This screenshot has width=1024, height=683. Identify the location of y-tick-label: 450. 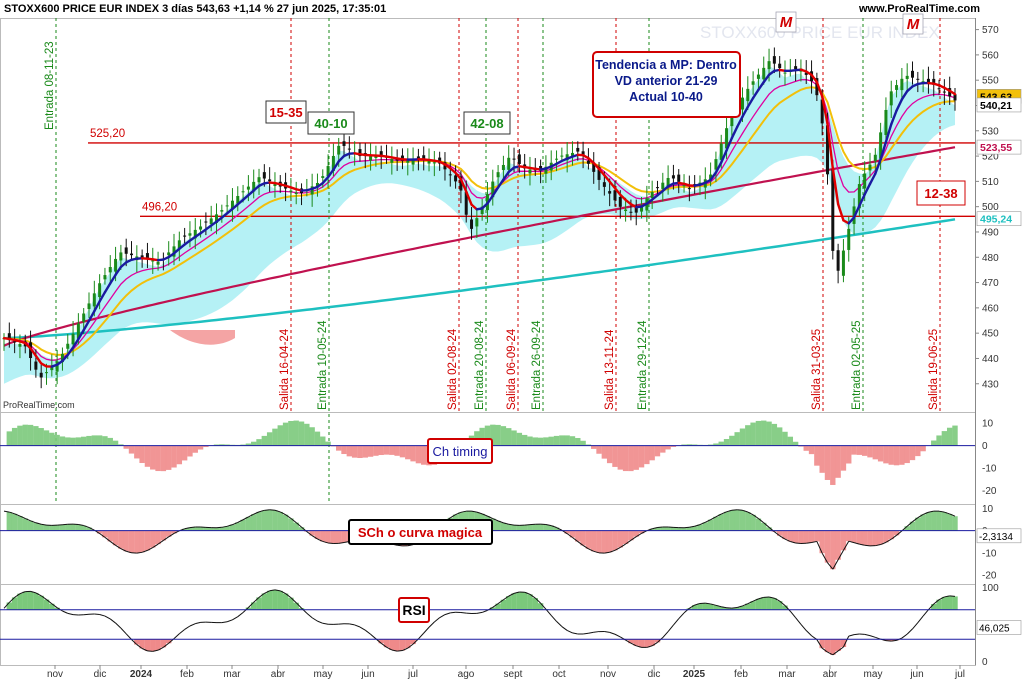
(990, 334).